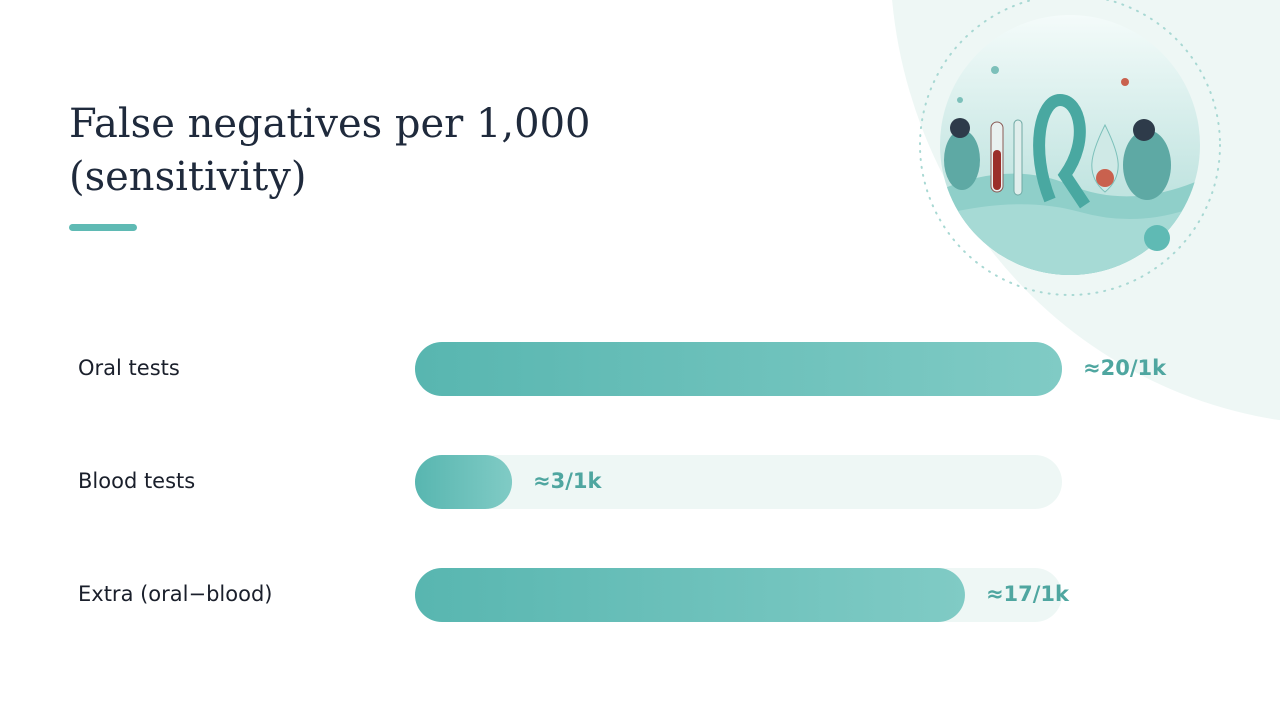 The image size is (1280, 720). I want to click on decor-dot, so click(1157, 238).